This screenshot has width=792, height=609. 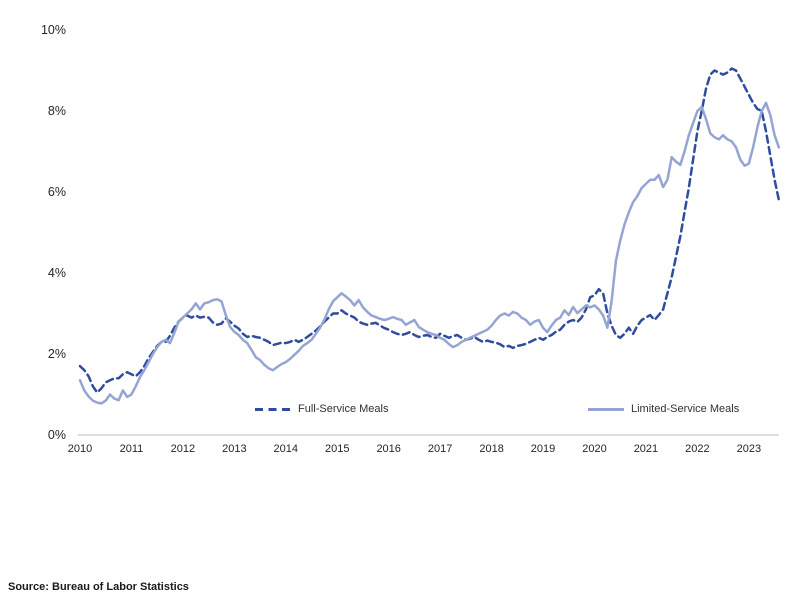 What do you see at coordinates (131, 449) in the screenshot?
I see `x-tick-label: 2011` at bounding box center [131, 449].